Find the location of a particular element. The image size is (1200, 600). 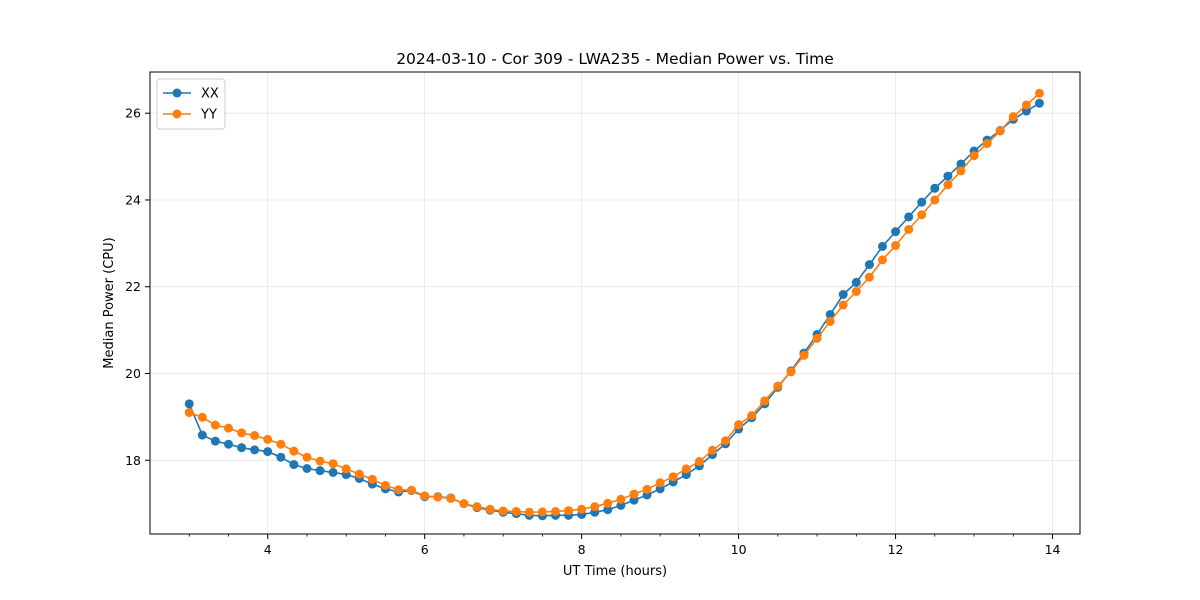

legend: XX YY is located at coordinates (191, 104).